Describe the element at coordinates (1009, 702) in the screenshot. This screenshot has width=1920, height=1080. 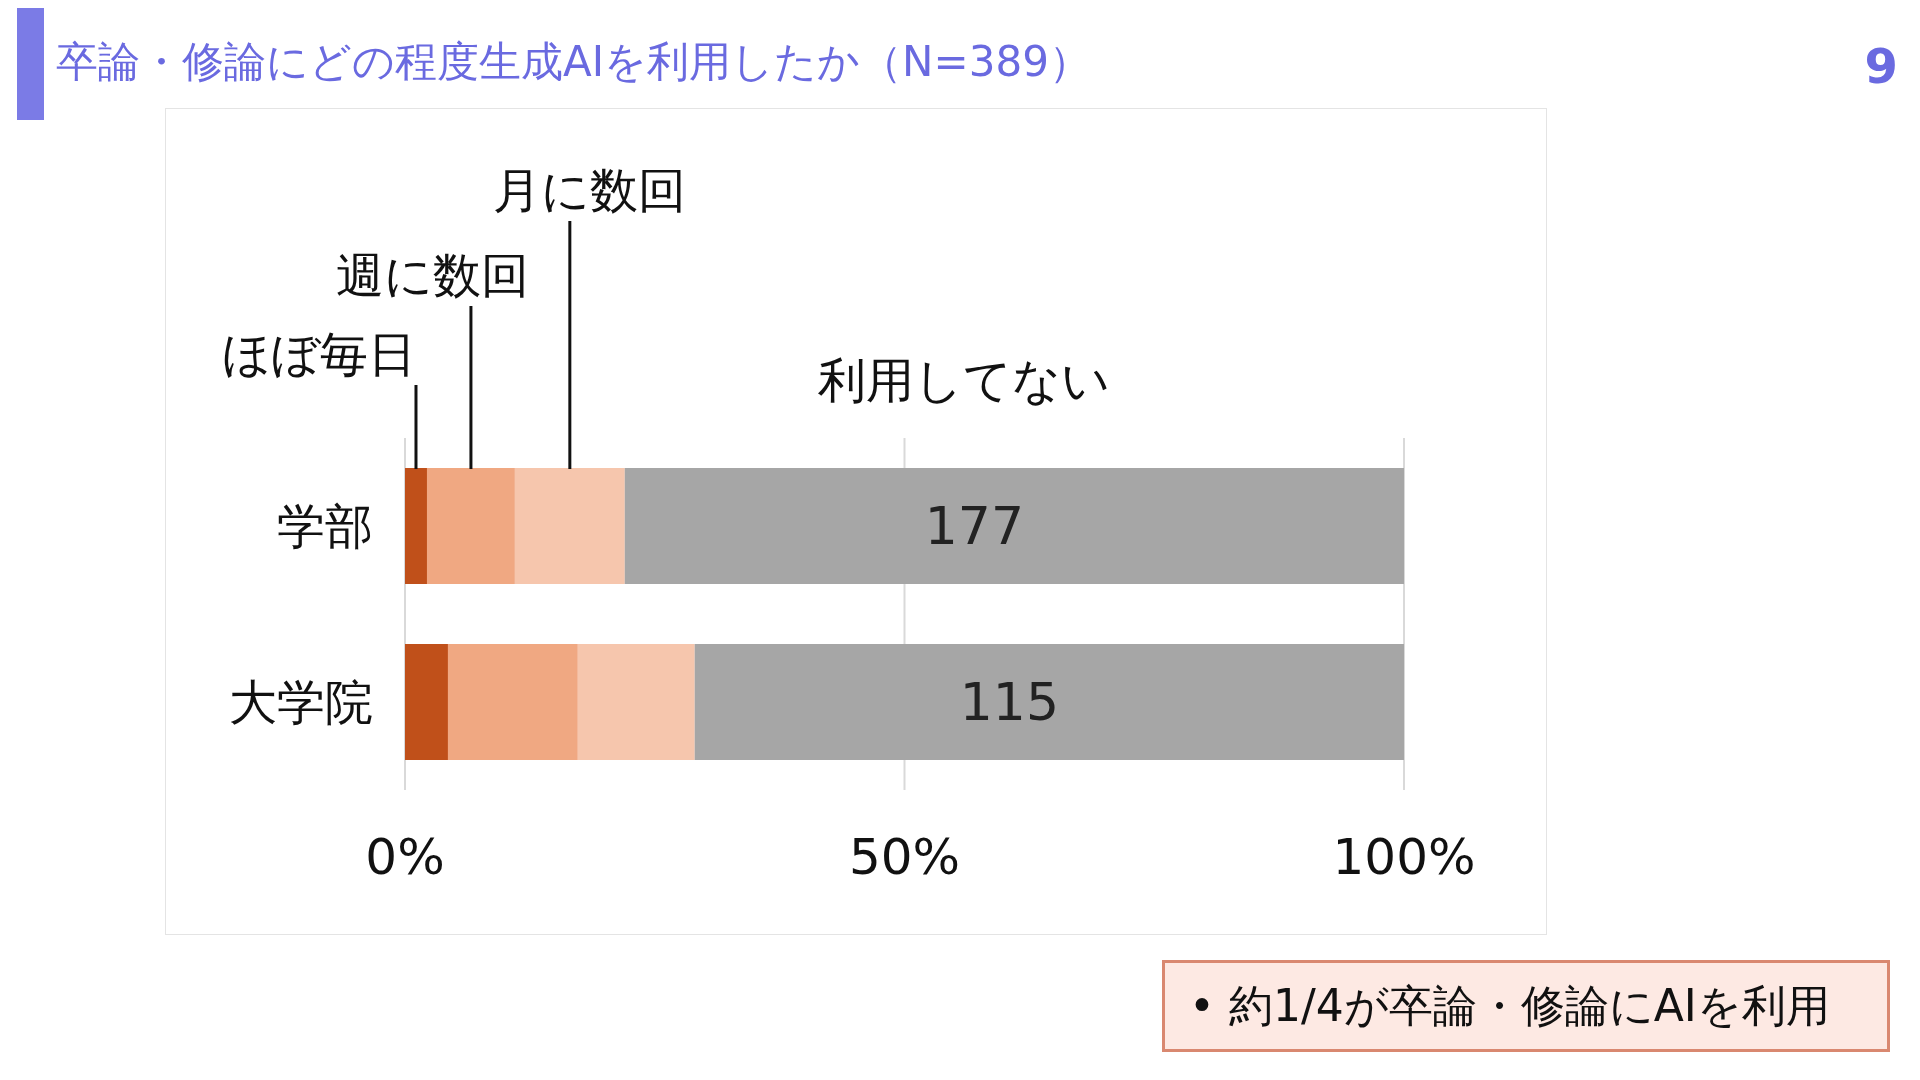
I see `annotation: 115` at that location.